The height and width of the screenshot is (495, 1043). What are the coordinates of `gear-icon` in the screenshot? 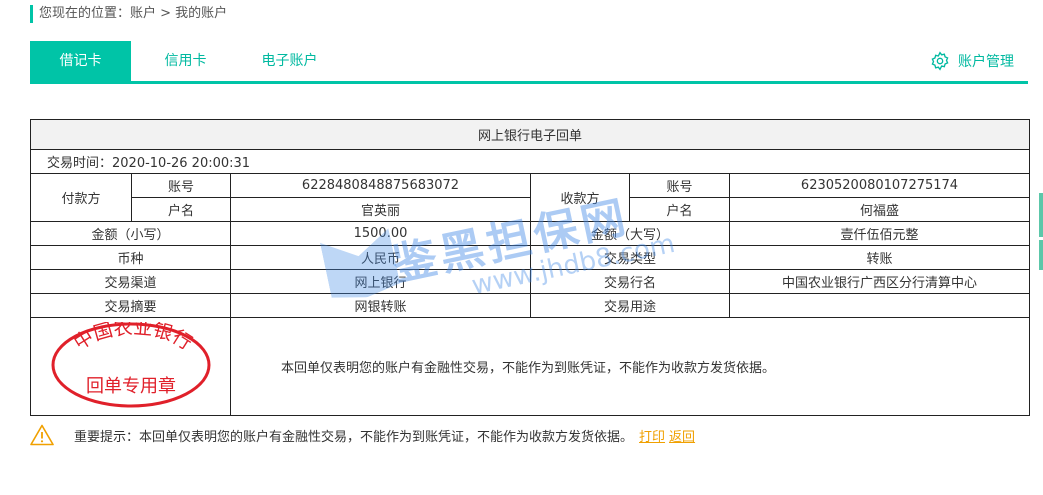 It's located at (940, 61).